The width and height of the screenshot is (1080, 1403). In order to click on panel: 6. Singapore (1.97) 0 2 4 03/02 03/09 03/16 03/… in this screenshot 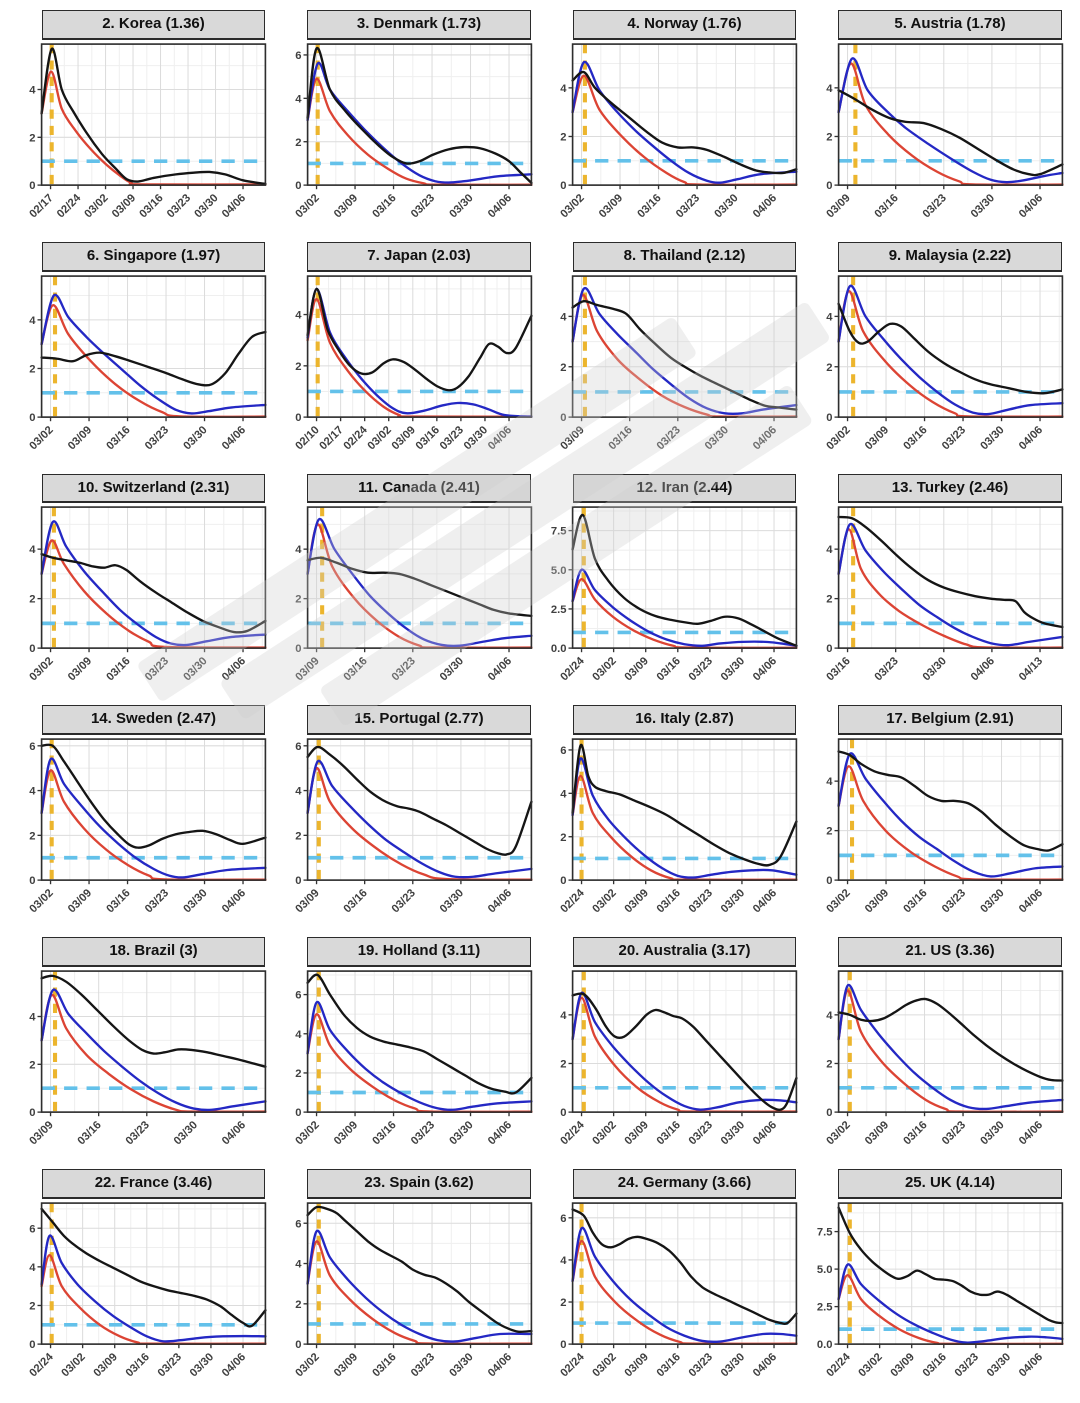, I will do `click(142, 351)`.